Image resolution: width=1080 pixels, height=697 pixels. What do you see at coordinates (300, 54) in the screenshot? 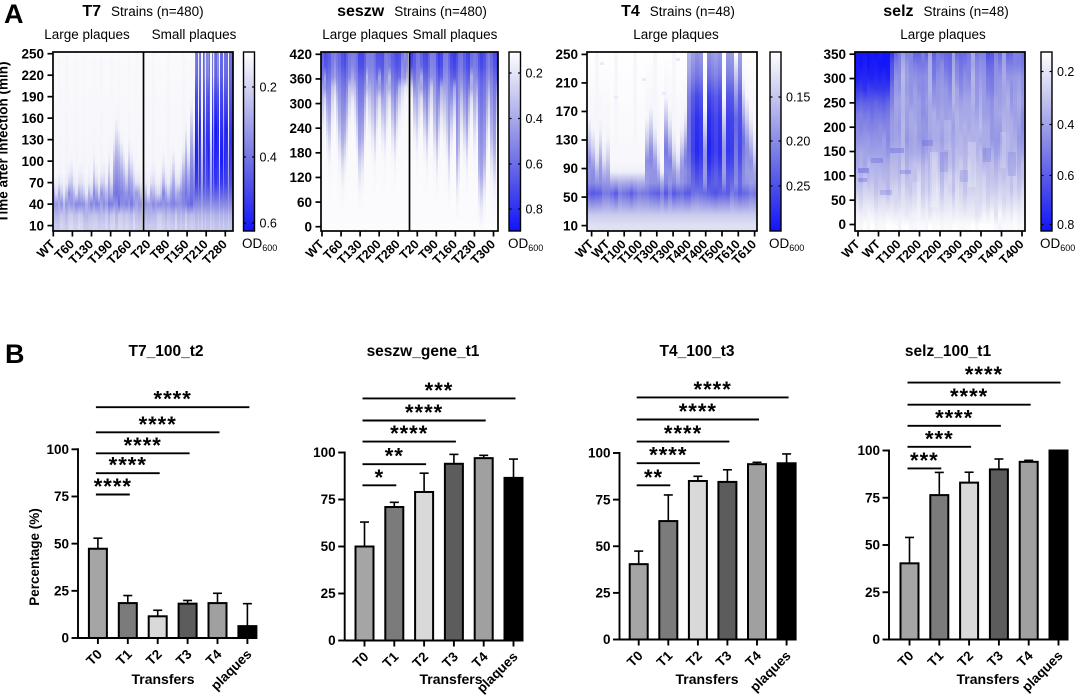
I see `svg-text: 420` at bounding box center [300, 54].